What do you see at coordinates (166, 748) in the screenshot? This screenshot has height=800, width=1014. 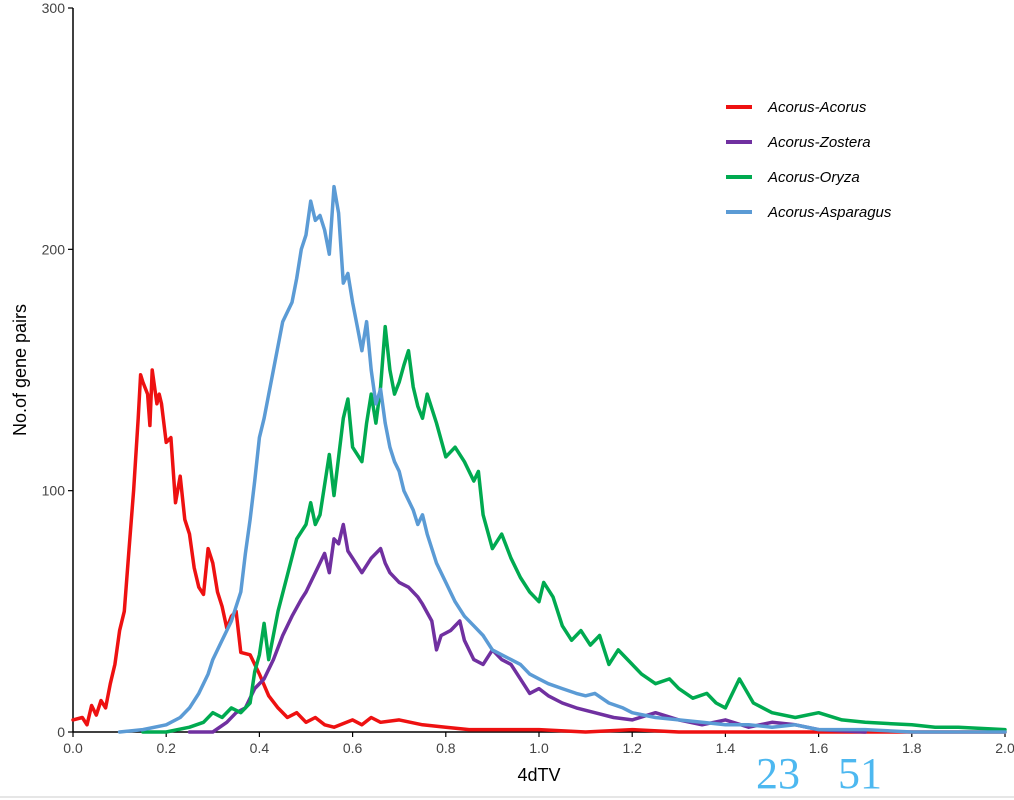 I see `x-tick-label: 0.2` at bounding box center [166, 748].